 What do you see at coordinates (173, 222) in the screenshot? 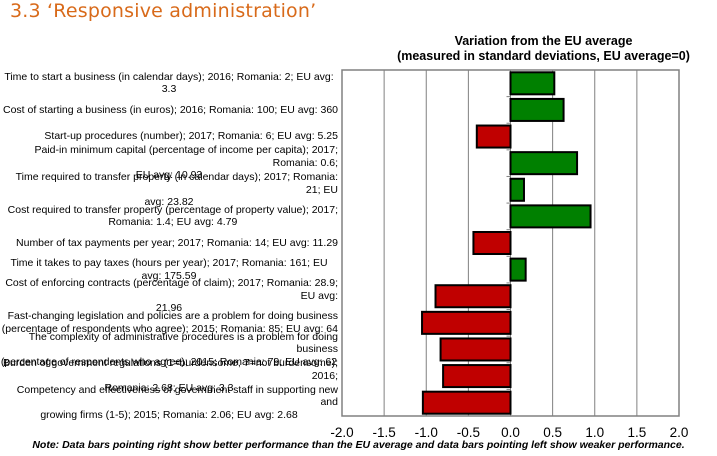
I see `category-label-line: Romania: 1.4; EU avg: 4.79` at bounding box center [173, 222].